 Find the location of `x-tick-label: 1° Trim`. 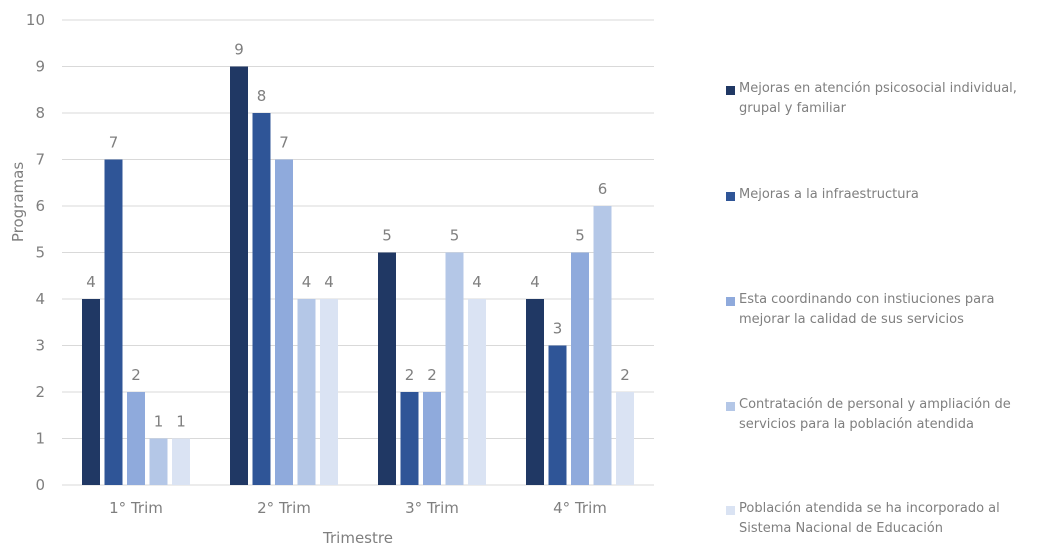

x-tick-label: 1° Trim is located at coordinates (136, 508).